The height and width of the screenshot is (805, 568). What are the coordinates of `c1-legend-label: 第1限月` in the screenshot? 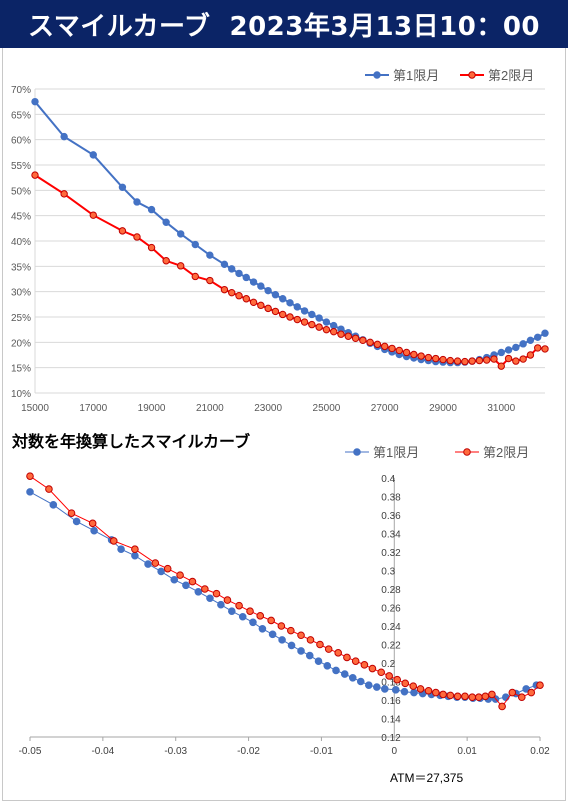 It's located at (416, 75).